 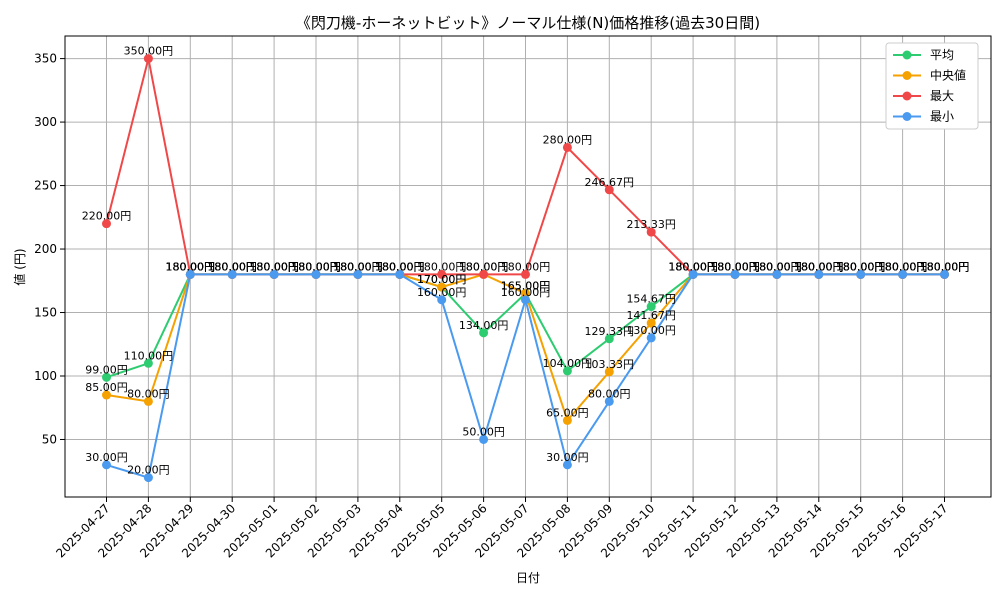 What do you see at coordinates (610, 331) in the screenshot?
I see `series-1-data-label: 129.33円` at bounding box center [610, 331].